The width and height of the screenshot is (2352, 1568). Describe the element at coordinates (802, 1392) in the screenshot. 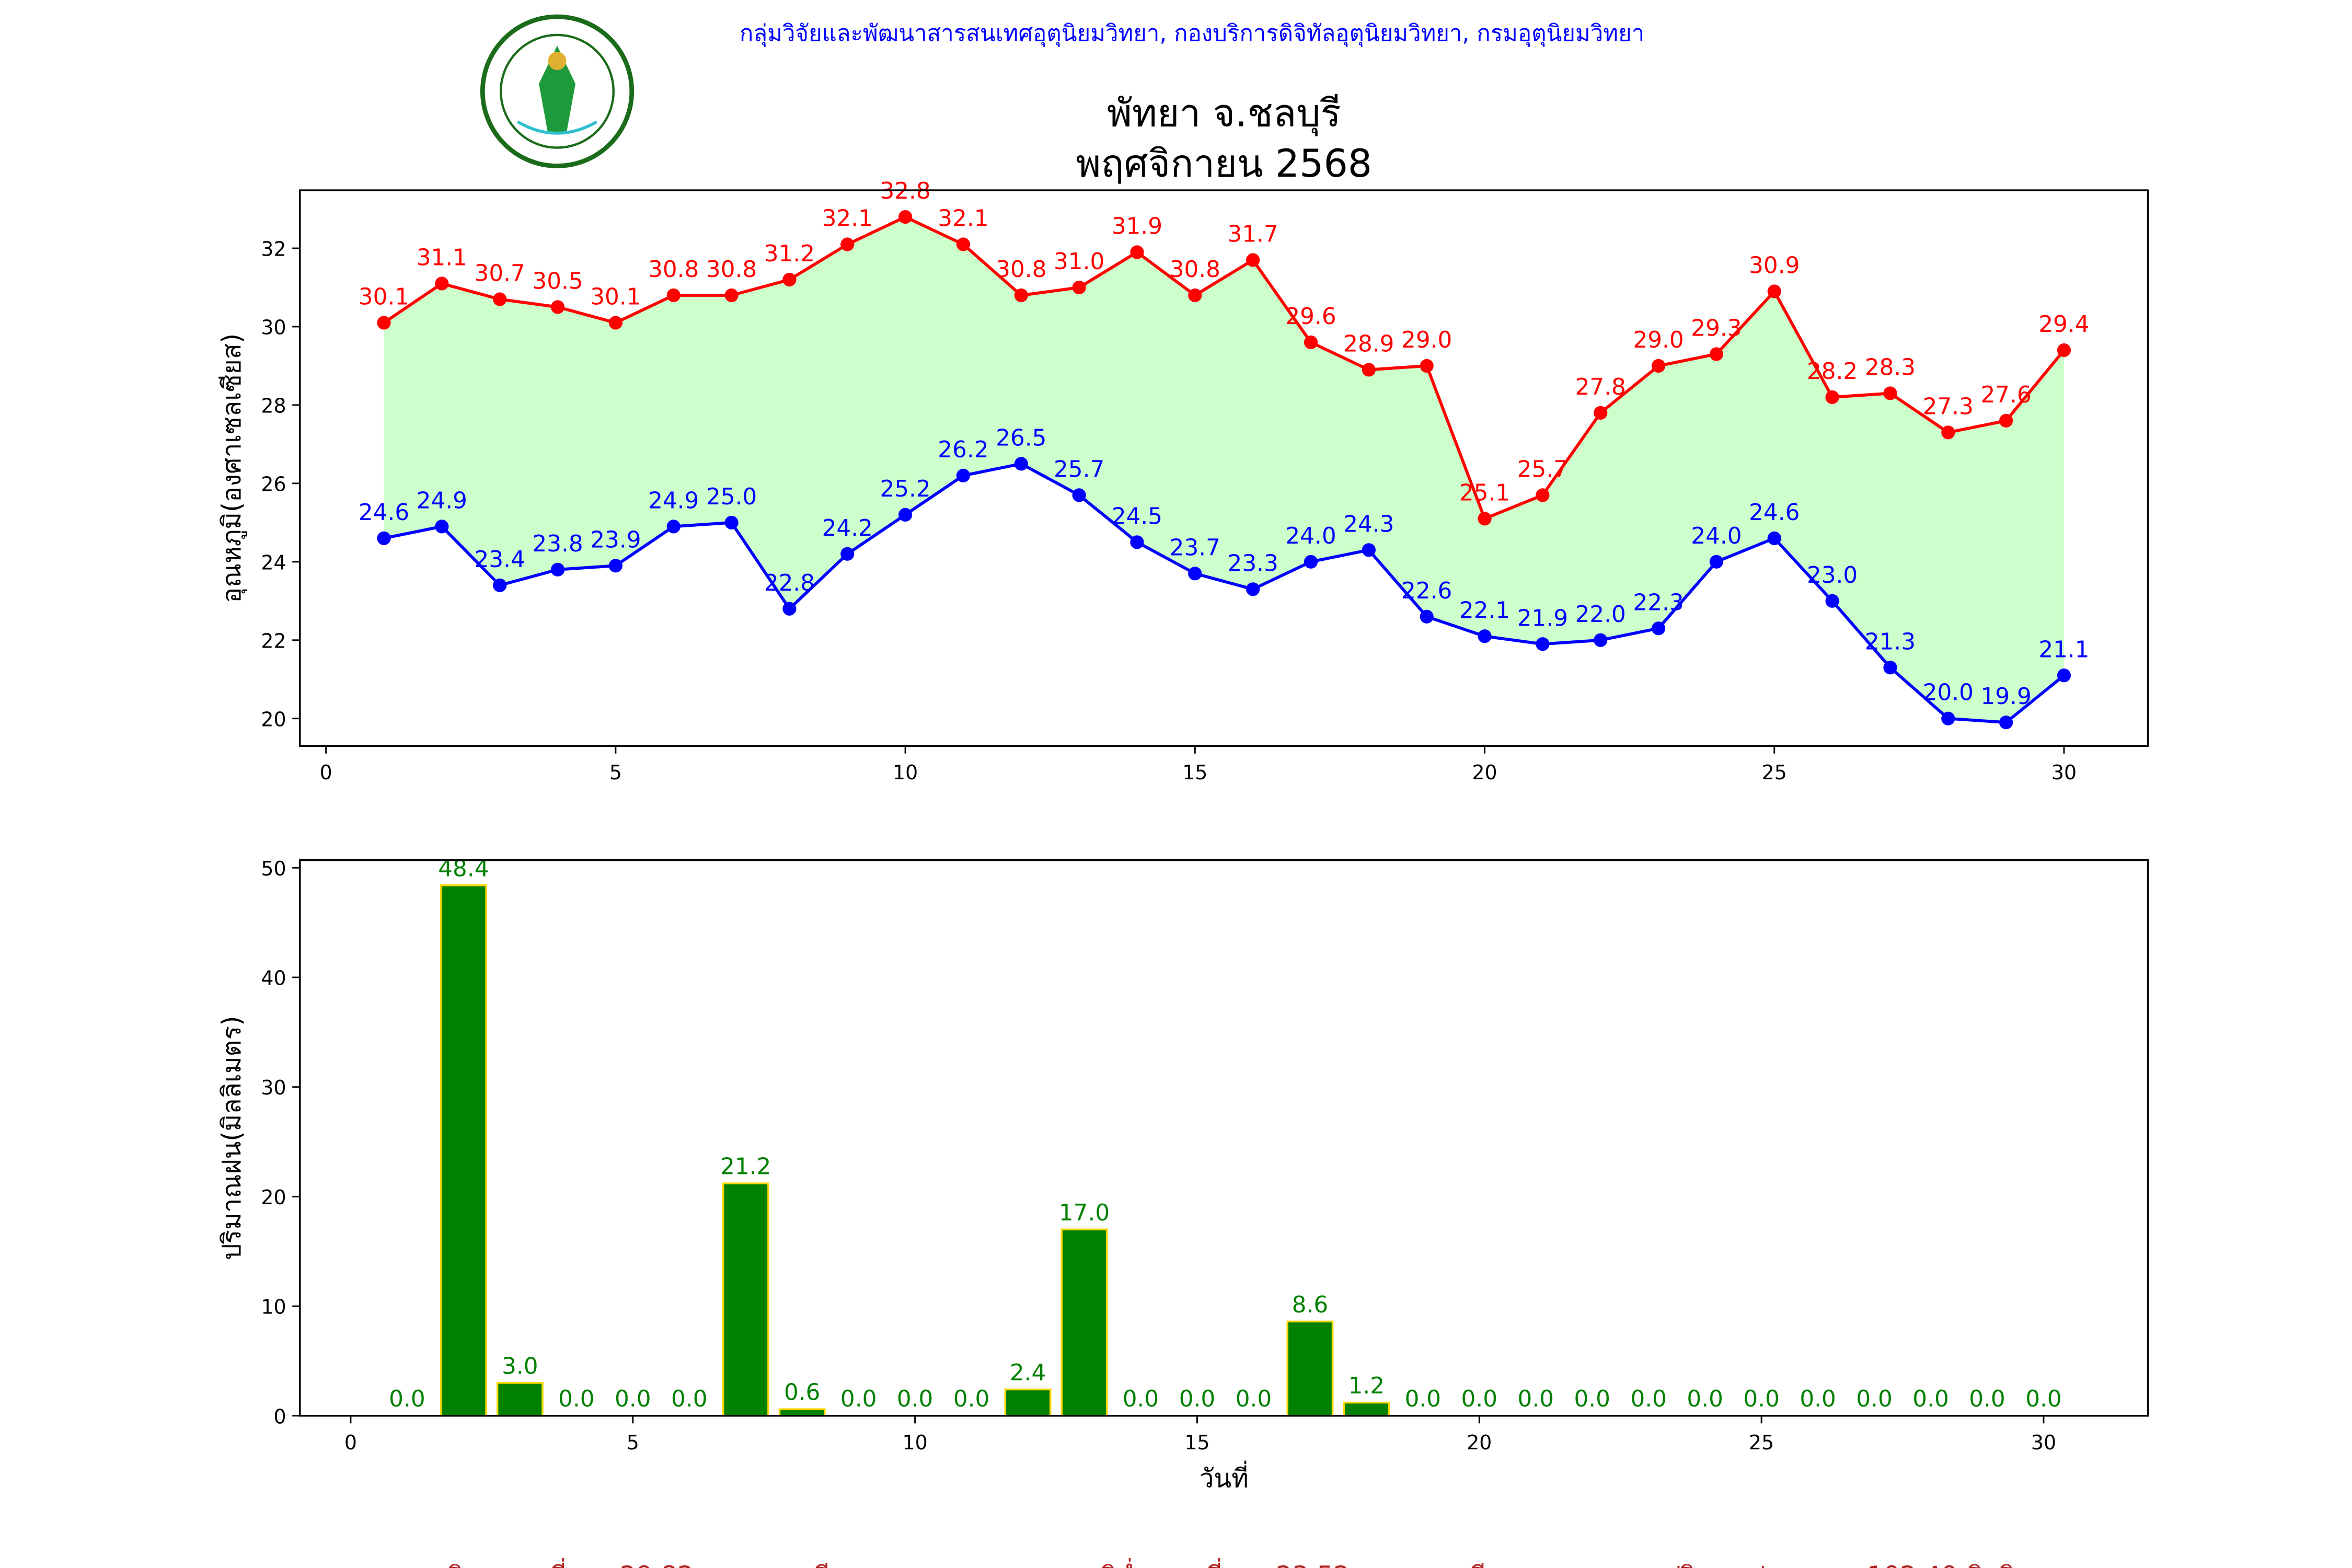

I see `rain-data-label: 0.6` at that location.